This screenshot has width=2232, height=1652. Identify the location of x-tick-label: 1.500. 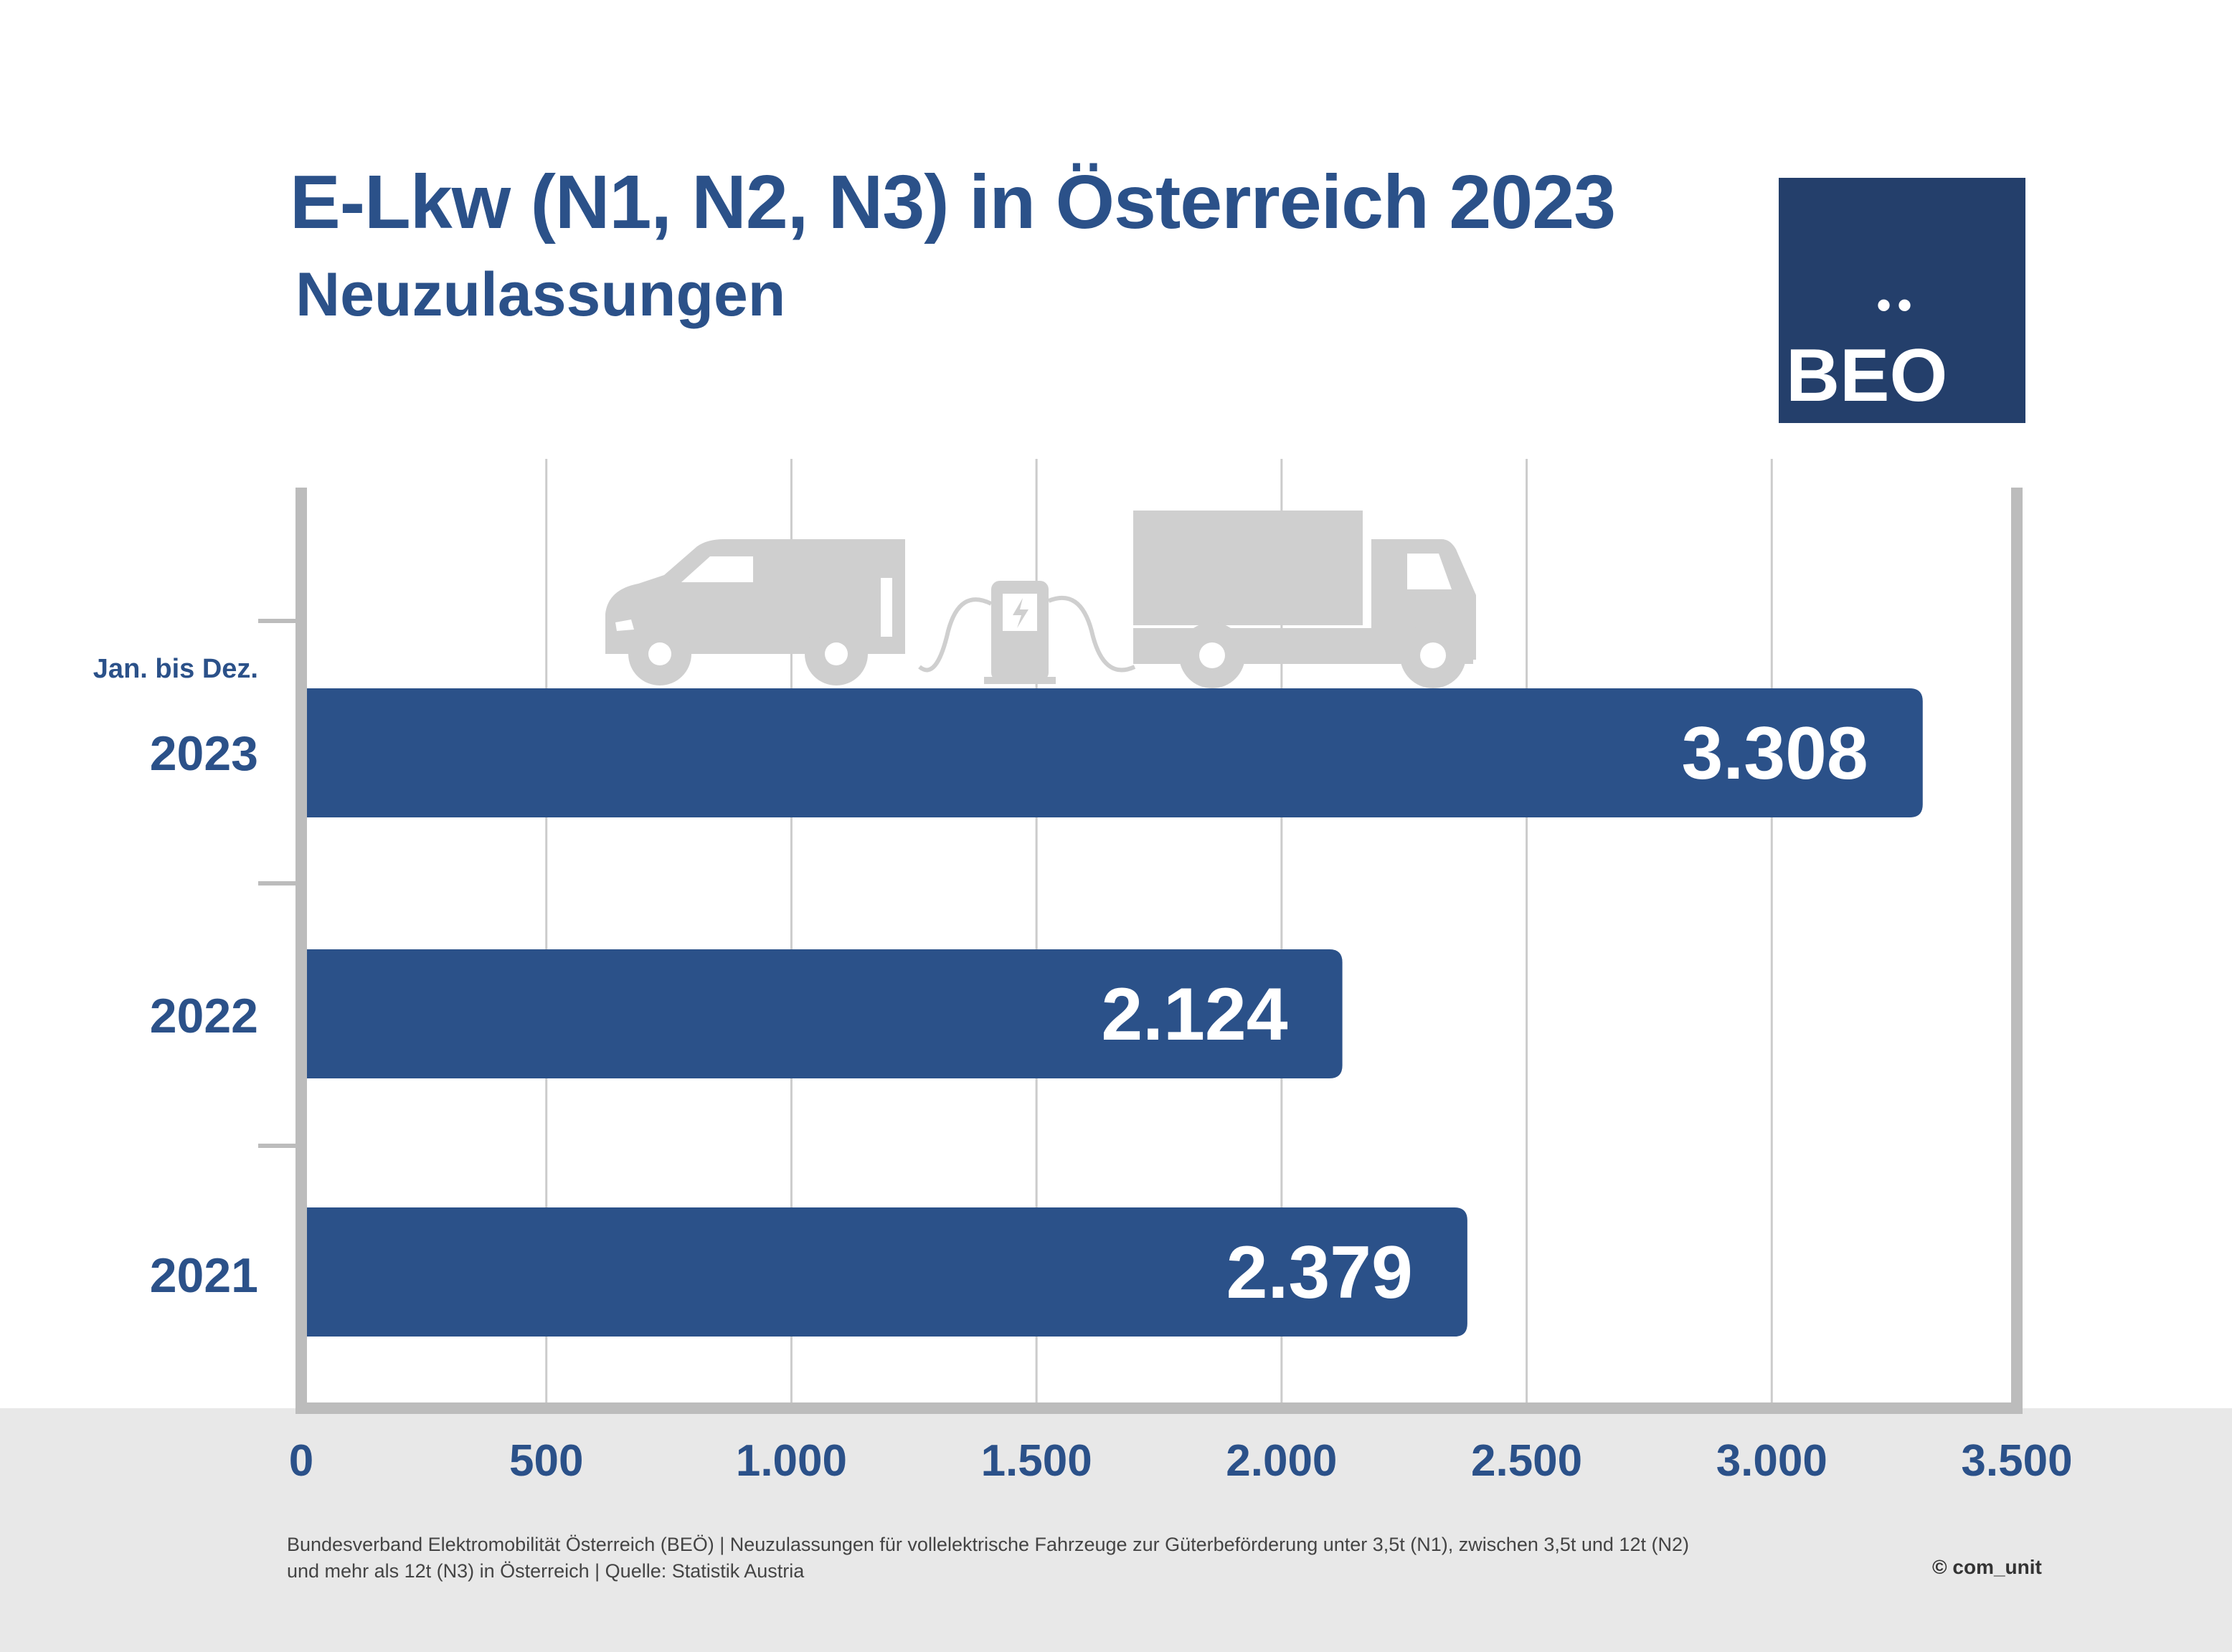
(1036, 1461).